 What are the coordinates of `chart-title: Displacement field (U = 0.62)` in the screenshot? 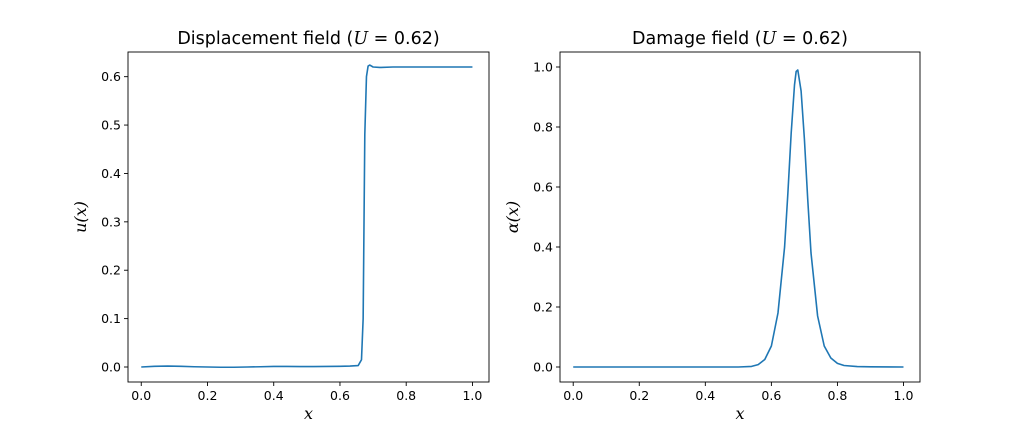 It's located at (308, 39).